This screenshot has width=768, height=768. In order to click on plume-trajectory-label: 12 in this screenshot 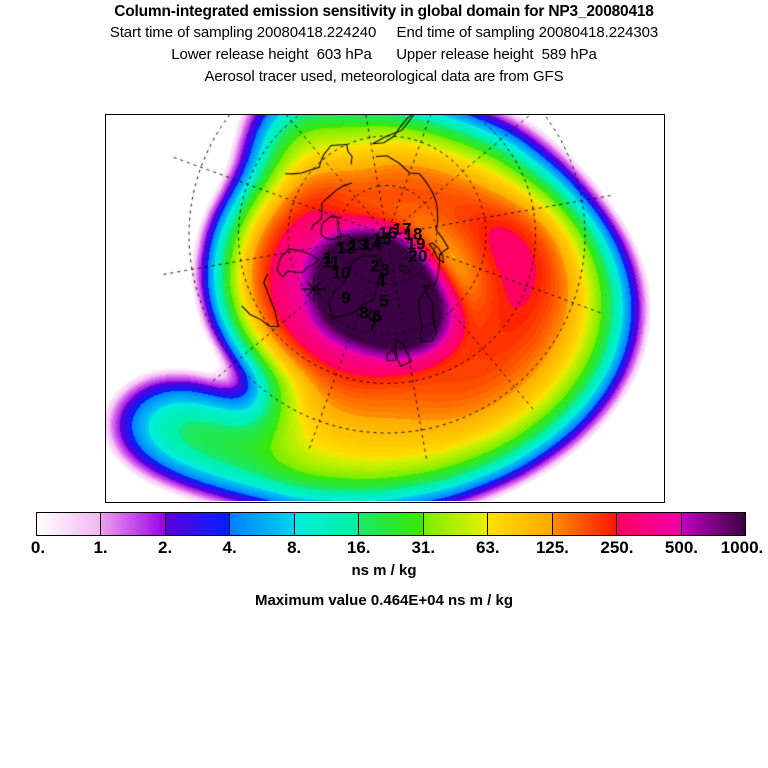, I will do `click(346, 248)`.